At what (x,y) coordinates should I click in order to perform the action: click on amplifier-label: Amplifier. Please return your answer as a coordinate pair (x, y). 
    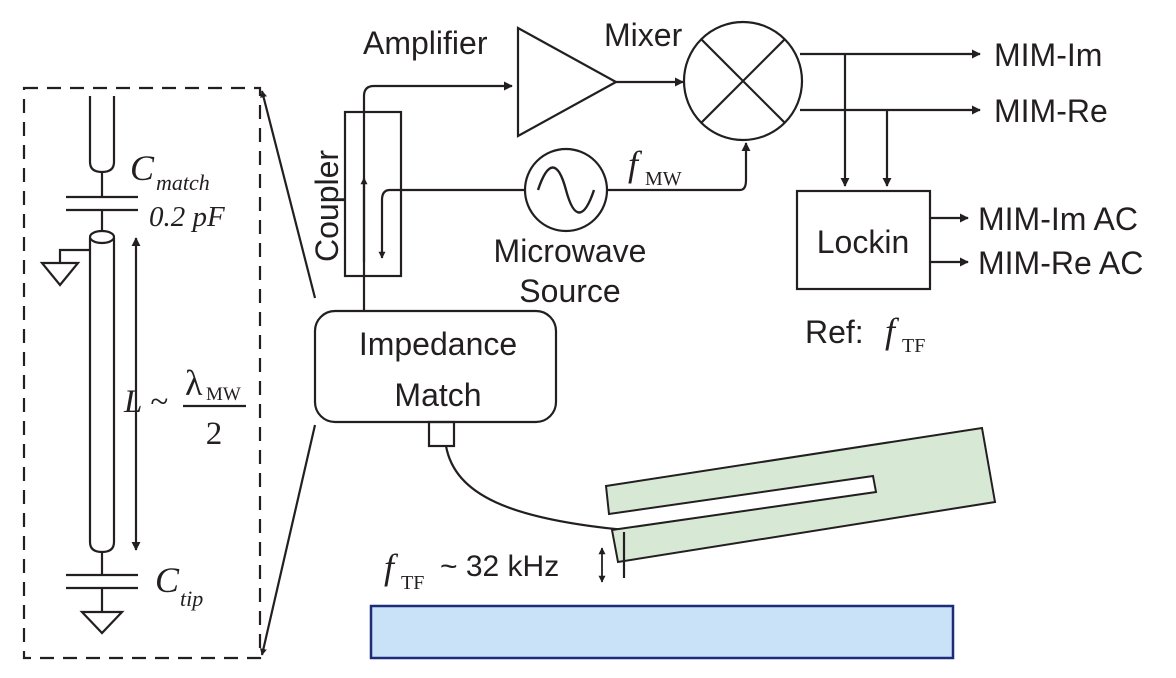
    Looking at the image, I should click on (425, 43).